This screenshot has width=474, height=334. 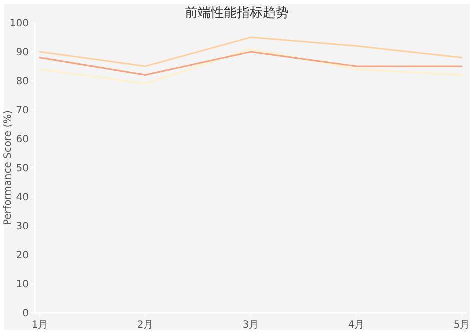 I want to click on x-tick-label: 1月, so click(x=40, y=325).